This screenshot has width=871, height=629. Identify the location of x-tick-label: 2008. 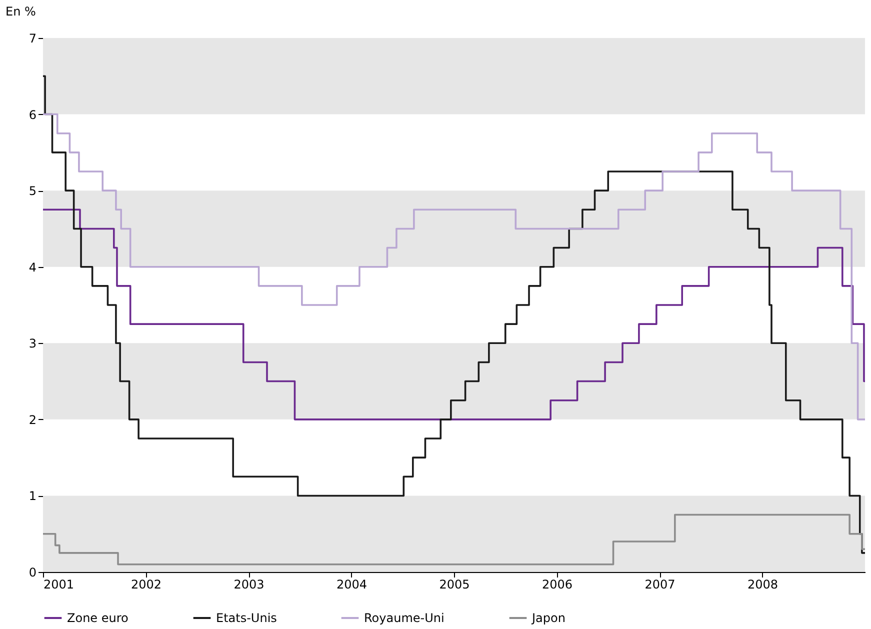
(762, 585).